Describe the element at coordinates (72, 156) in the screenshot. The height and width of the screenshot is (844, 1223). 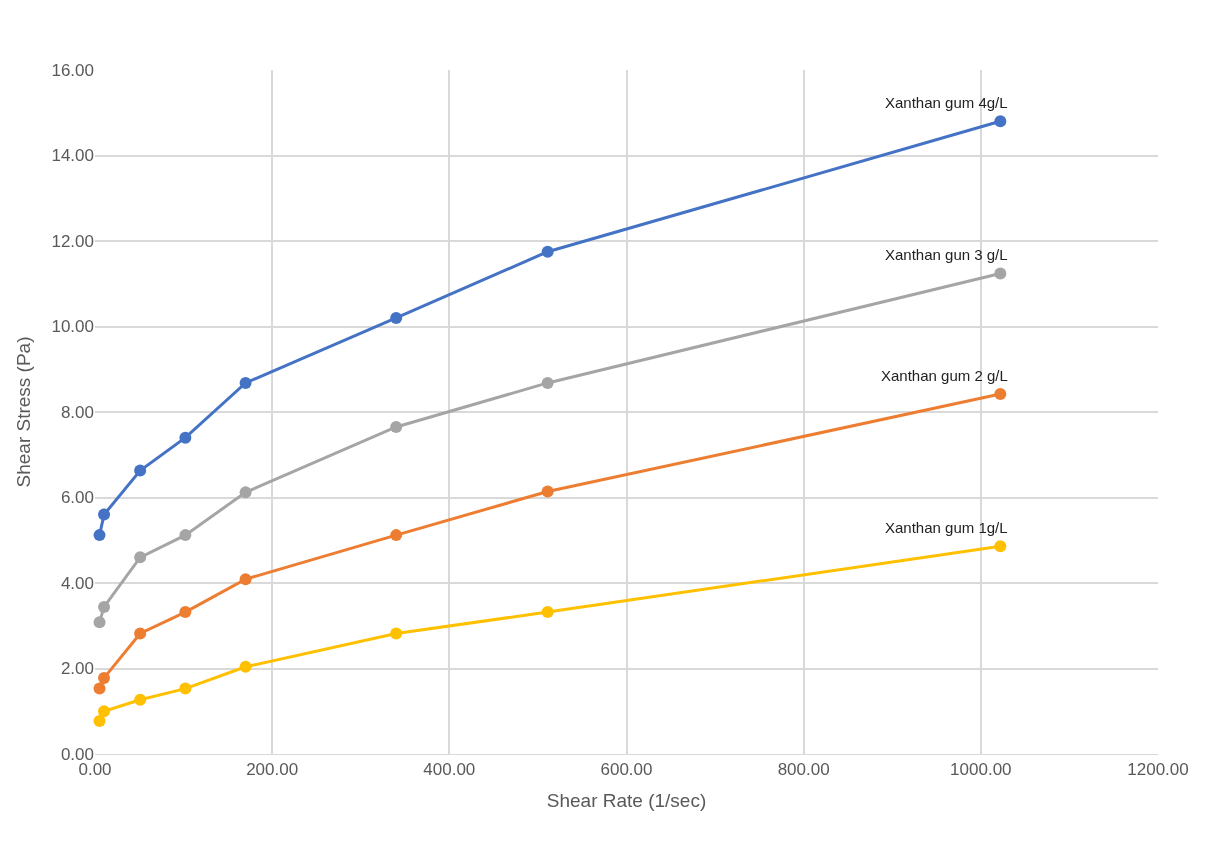
I see `y-tick-label: 14.00` at that location.